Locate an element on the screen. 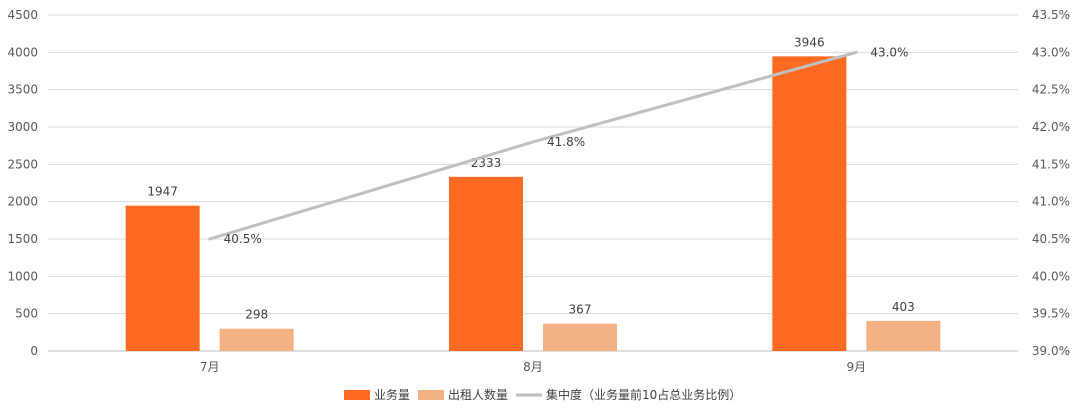 The width and height of the screenshot is (1080, 416). legend-label: 出租人数量 is located at coordinates (478, 394).